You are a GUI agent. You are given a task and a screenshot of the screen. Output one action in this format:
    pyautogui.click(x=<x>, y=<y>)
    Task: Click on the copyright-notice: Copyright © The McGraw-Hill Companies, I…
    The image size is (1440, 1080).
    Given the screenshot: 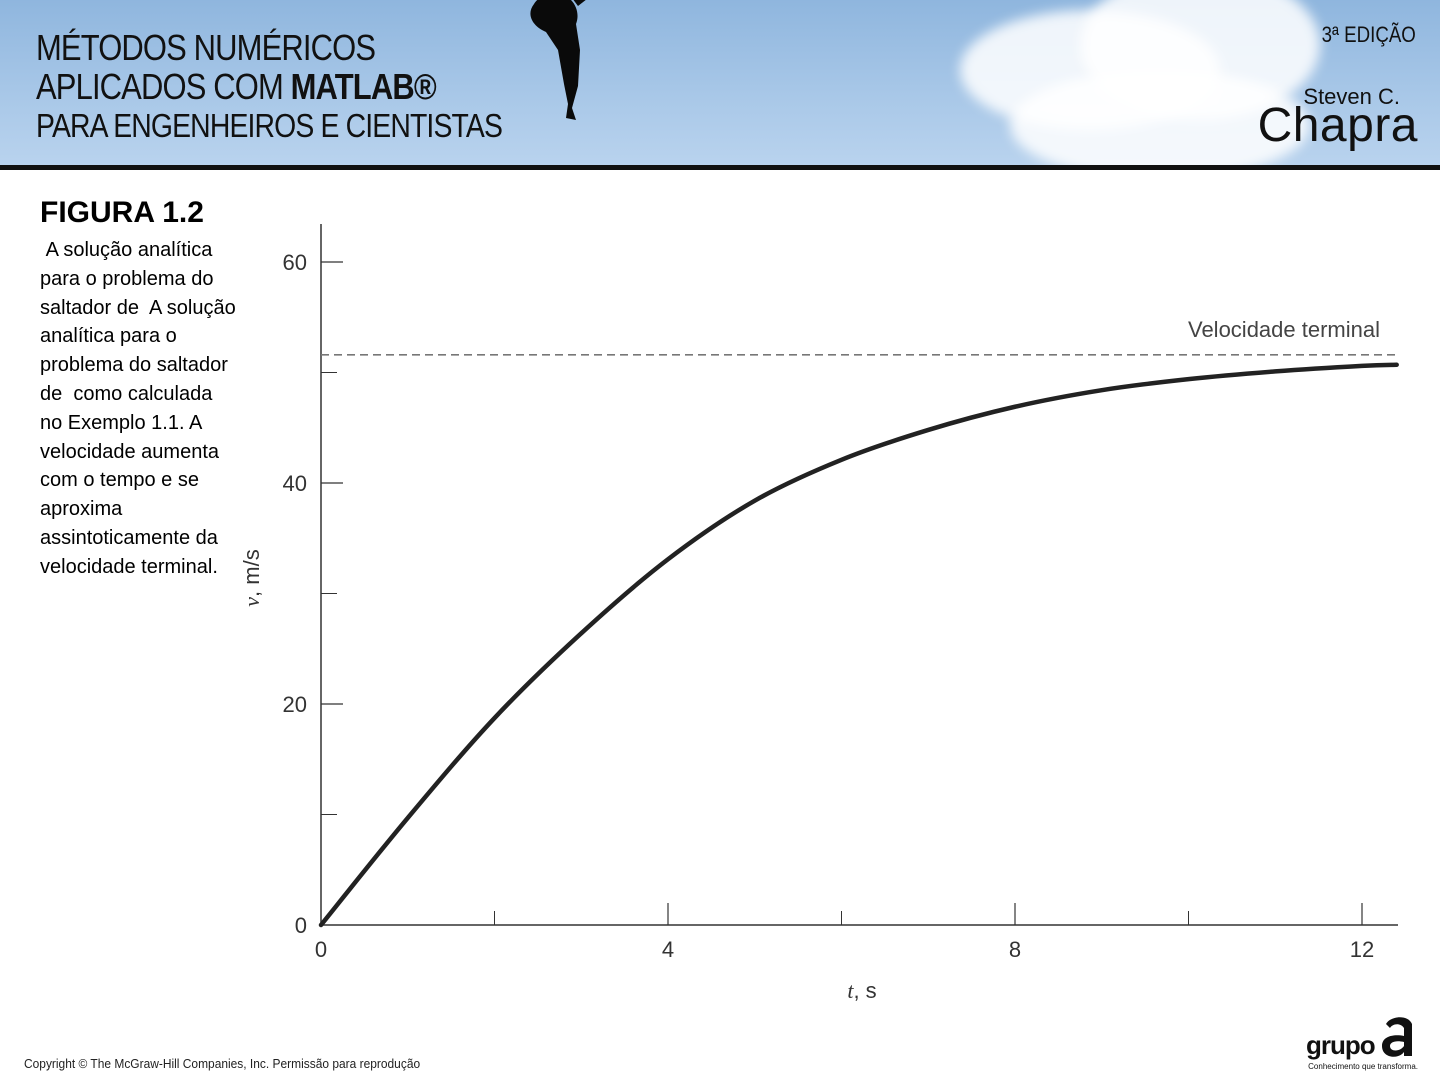 What is the action you would take?
    pyautogui.click(x=222, y=1063)
    